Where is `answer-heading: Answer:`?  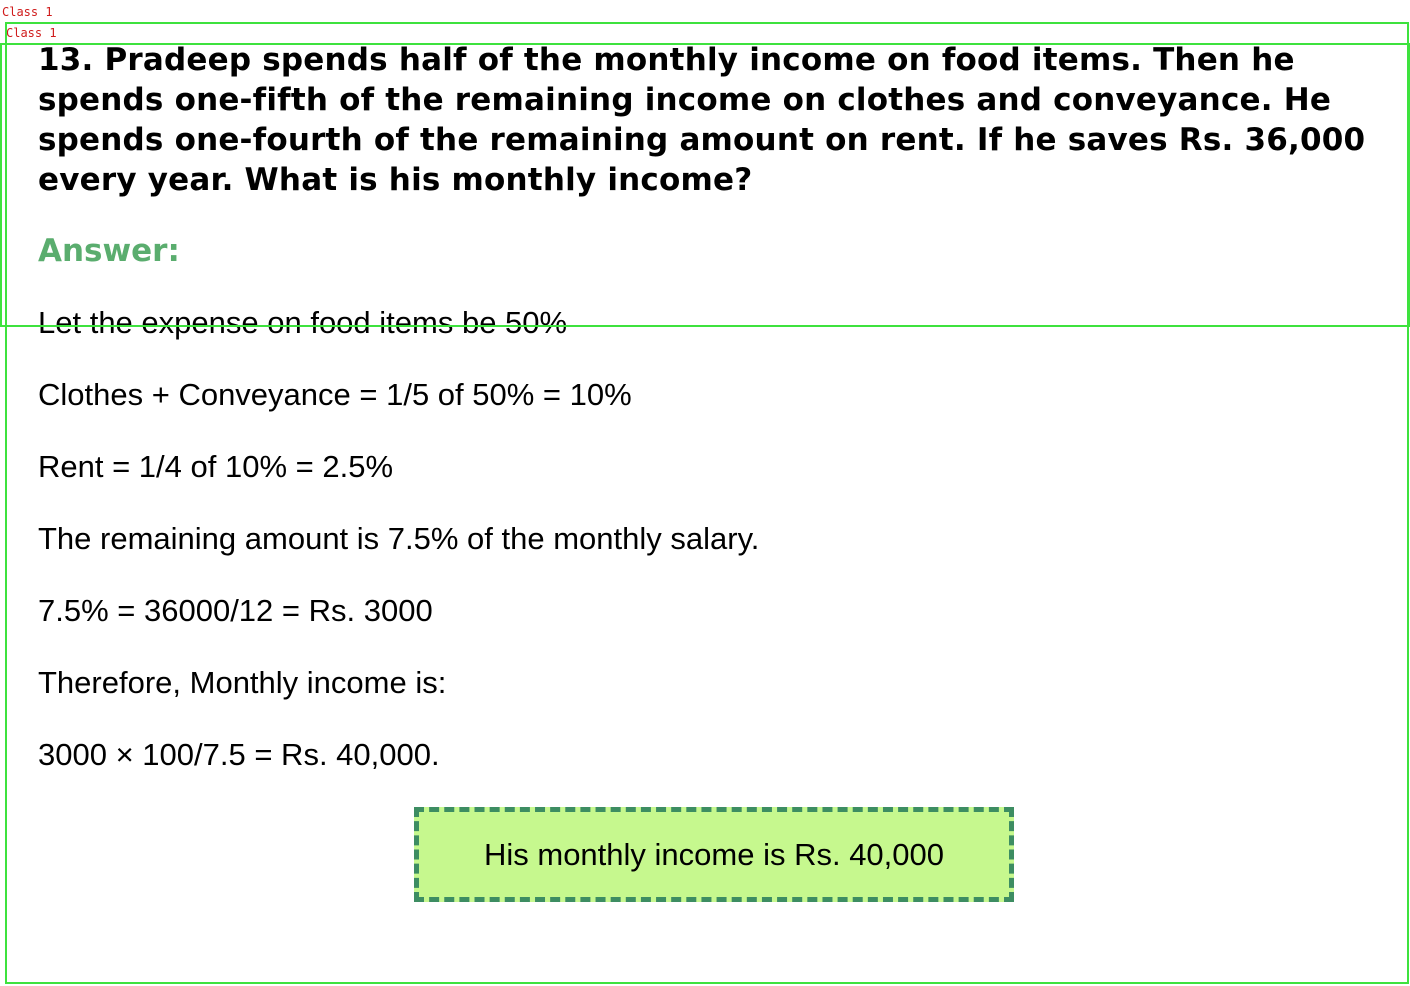 answer-heading: Answer: is located at coordinates (109, 251).